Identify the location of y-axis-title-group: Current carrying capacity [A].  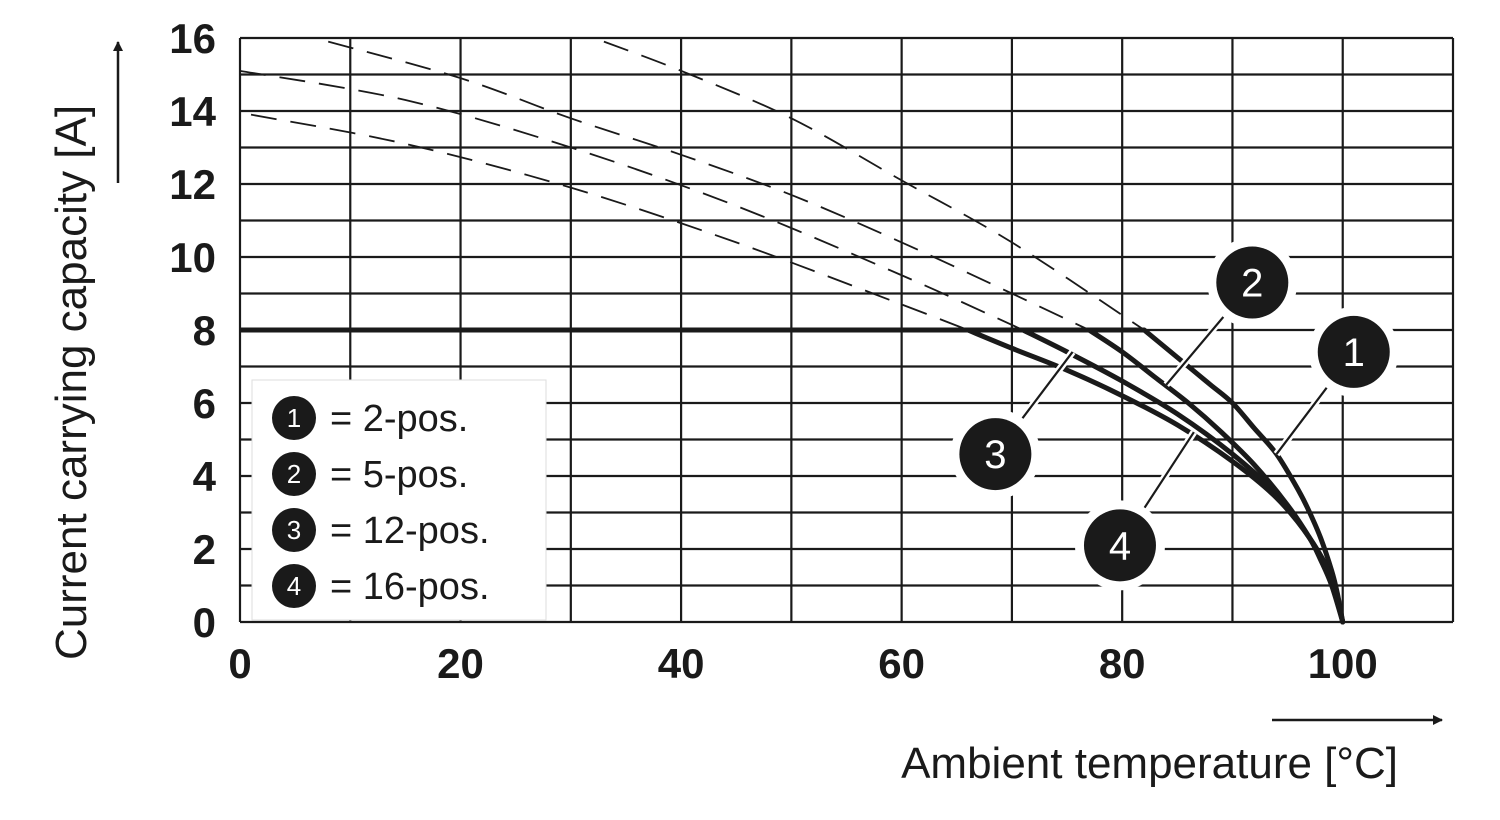
(85, 350).